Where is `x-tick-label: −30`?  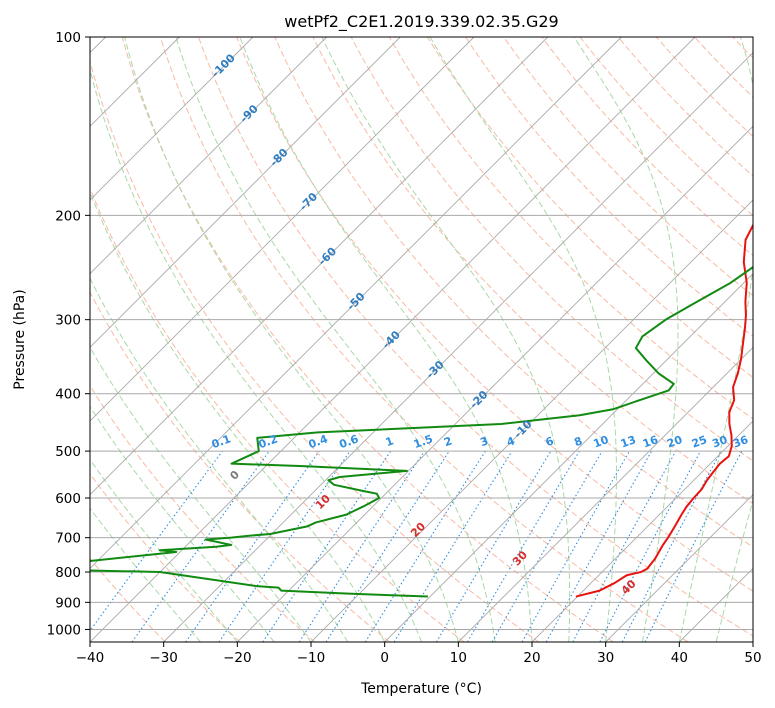
x-tick-label: −30 is located at coordinates (163, 658).